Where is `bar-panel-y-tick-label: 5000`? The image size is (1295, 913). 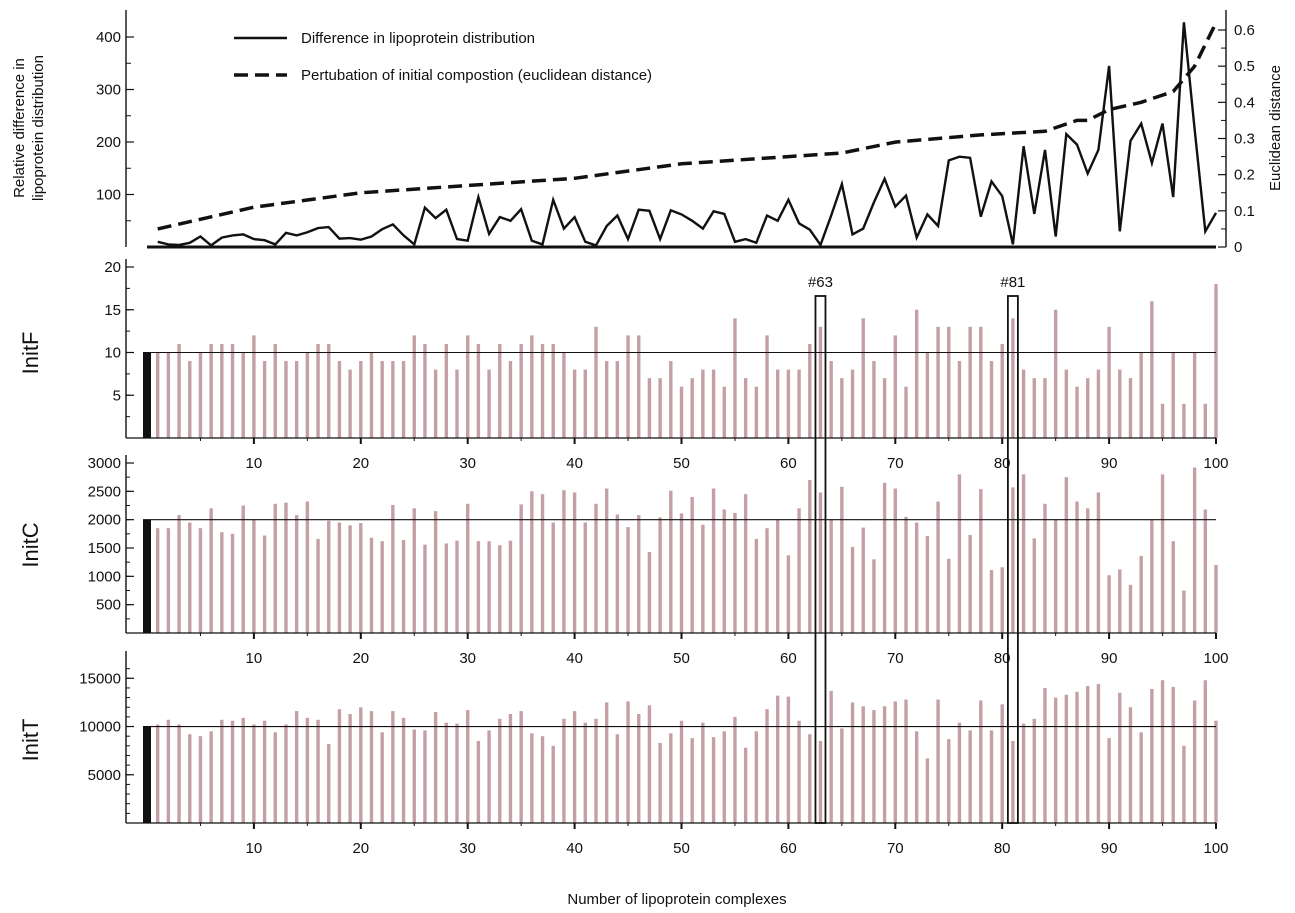 bar-panel-y-tick-label: 5000 is located at coordinates (104, 775).